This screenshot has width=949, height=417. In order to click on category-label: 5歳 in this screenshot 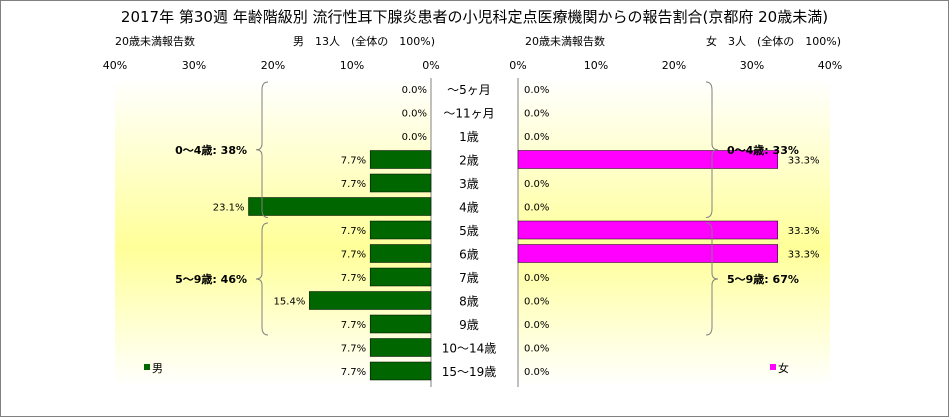, I will do `click(469, 231)`.